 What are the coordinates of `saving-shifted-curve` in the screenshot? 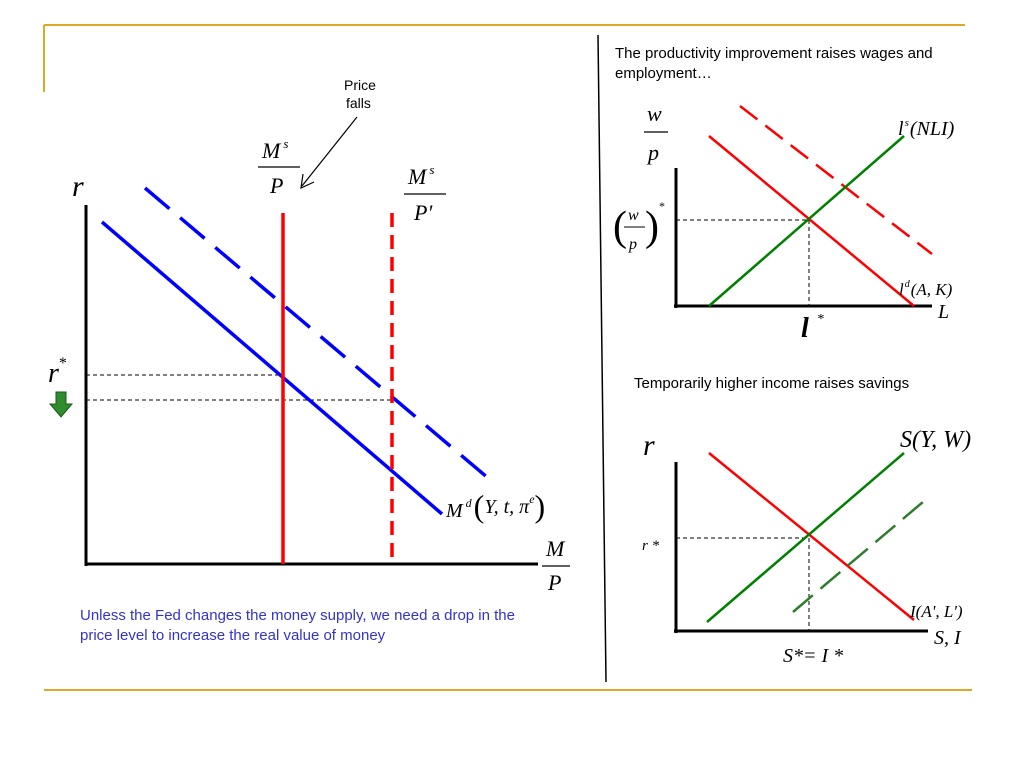 It's located at (861, 554).